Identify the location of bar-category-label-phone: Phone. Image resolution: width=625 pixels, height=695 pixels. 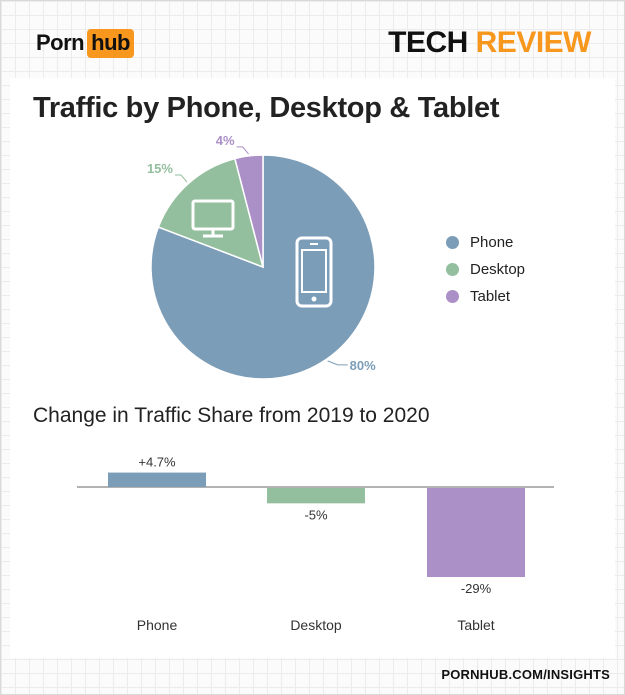
(157, 625).